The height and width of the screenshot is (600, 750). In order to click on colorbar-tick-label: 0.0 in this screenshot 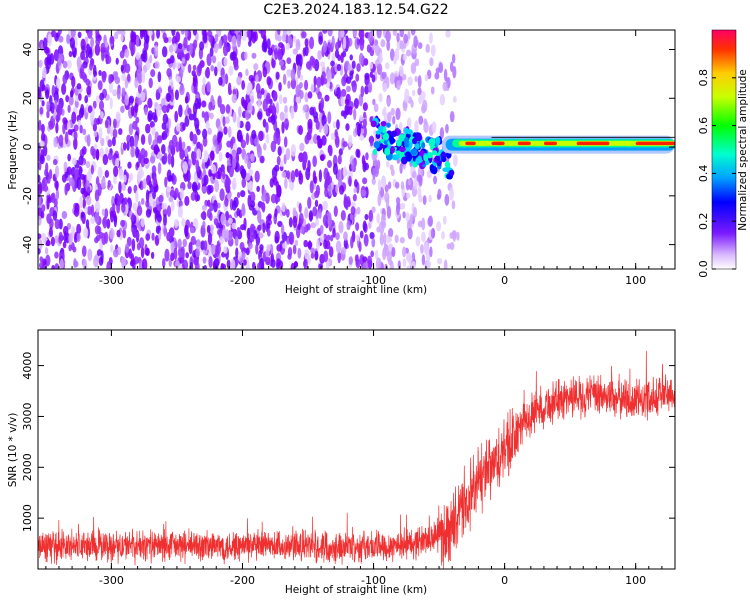, I will do `click(703, 269)`.